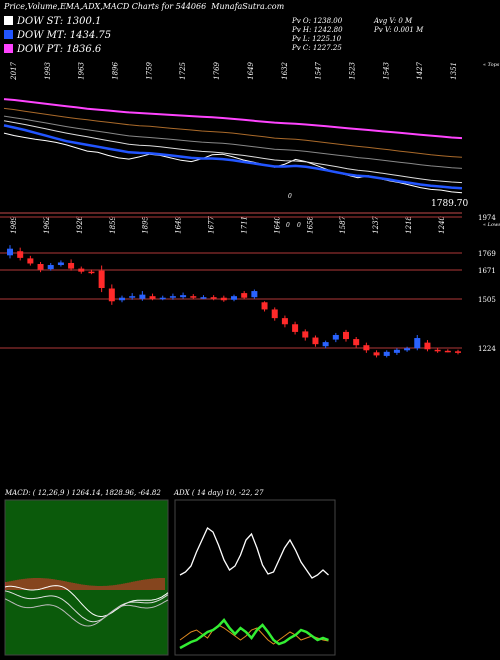 The width and height of the screenshot is (500, 660). What do you see at coordinates (116, 70) in the screenshot?
I see `top-tick-label: 1896` at bounding box center [116, 70].